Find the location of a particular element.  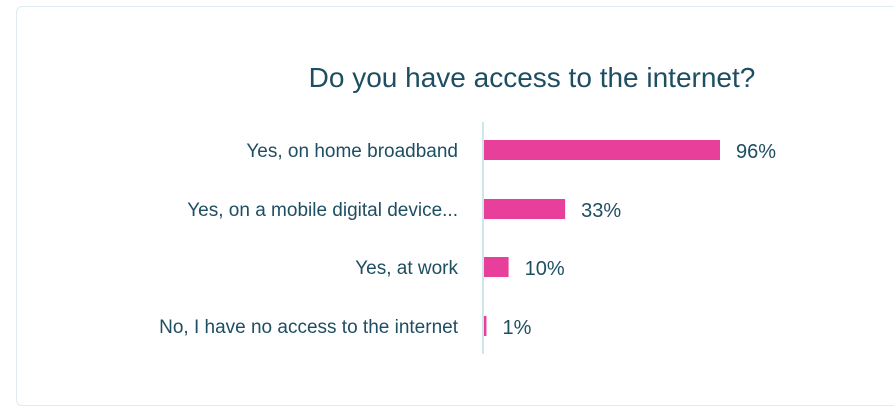

data-label: 33% is located at coordinates (601, 211).